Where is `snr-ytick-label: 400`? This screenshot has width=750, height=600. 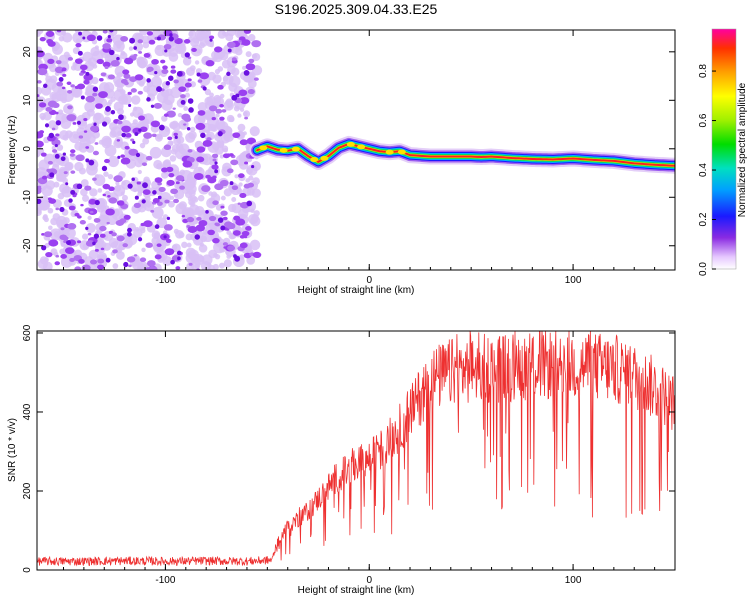 snr-ytick-label: 400 is located at coordinates (27, 411).